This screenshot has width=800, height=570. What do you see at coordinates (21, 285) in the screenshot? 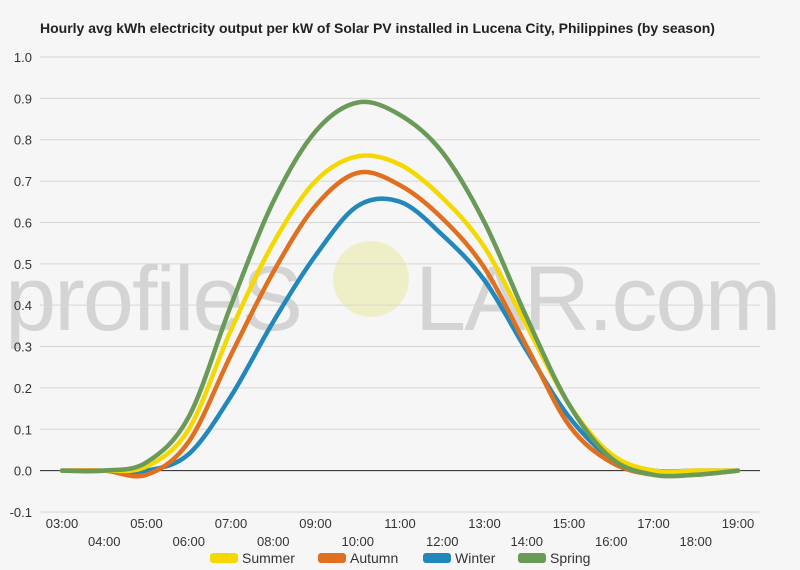
I see `y-axis: 1.0 0.9 0.8 0.7 0.6 0.5 0.4 0.3 0.2 0.1 0.0 -0.1` at bounding box center [21, 285].